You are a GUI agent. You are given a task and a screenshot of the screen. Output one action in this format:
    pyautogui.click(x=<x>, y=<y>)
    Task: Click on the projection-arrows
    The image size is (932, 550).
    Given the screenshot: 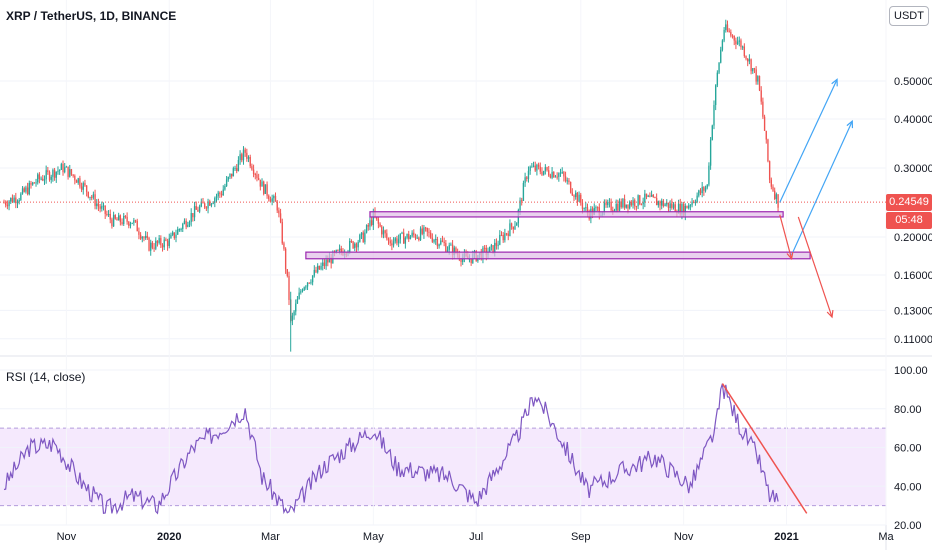 What is the action you would take?
    pyautogui.click(x=816, y=198)
    